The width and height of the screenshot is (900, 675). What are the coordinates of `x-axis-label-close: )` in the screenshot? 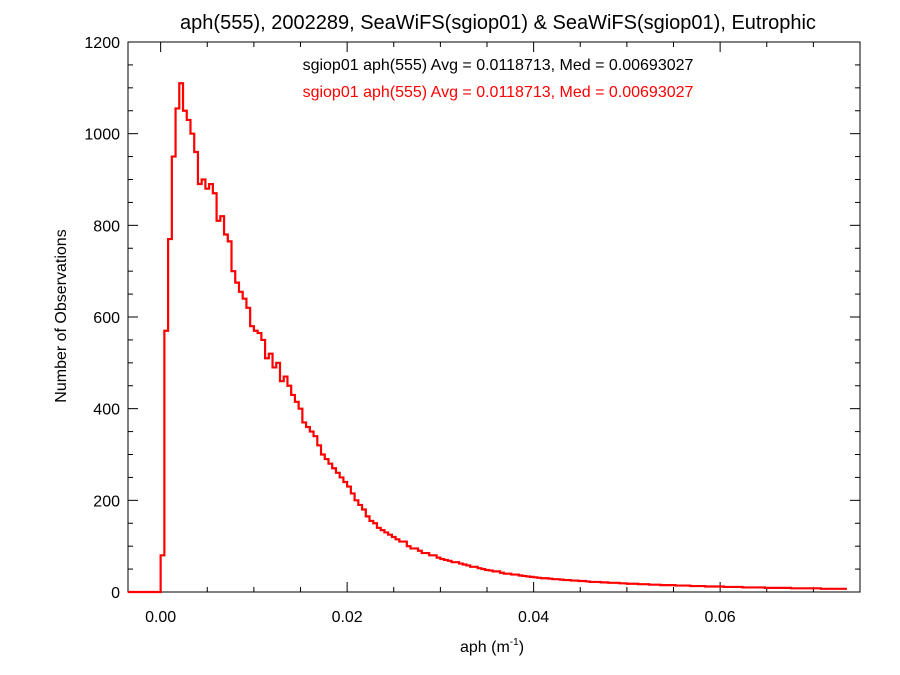 It's located at (521, 647).